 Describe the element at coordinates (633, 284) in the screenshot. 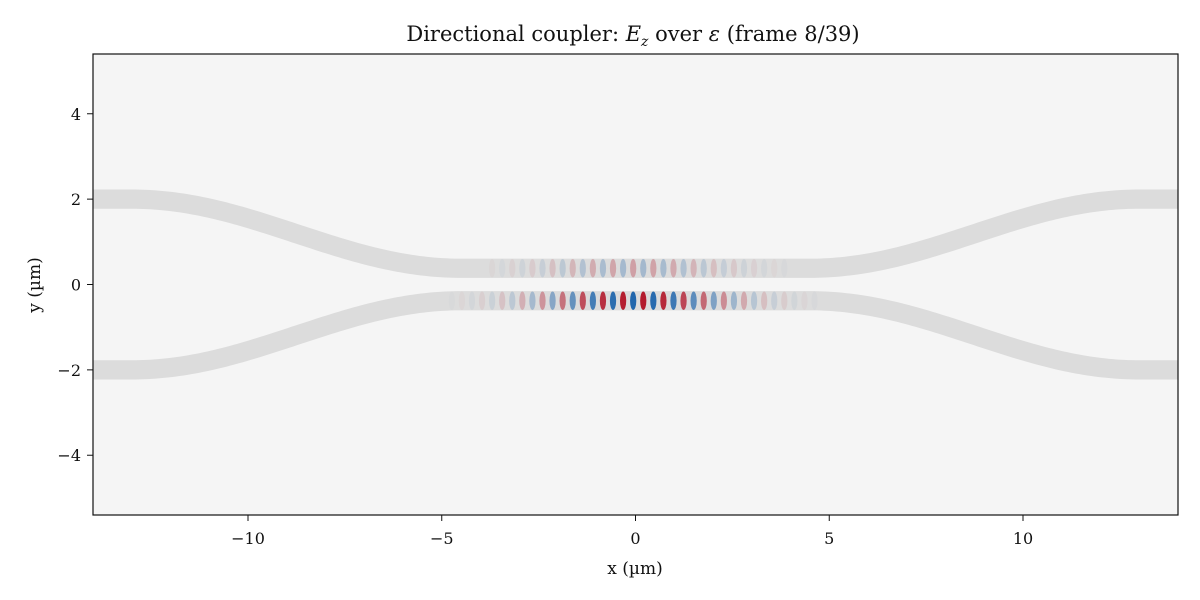

I see `field-pattern` at that location.